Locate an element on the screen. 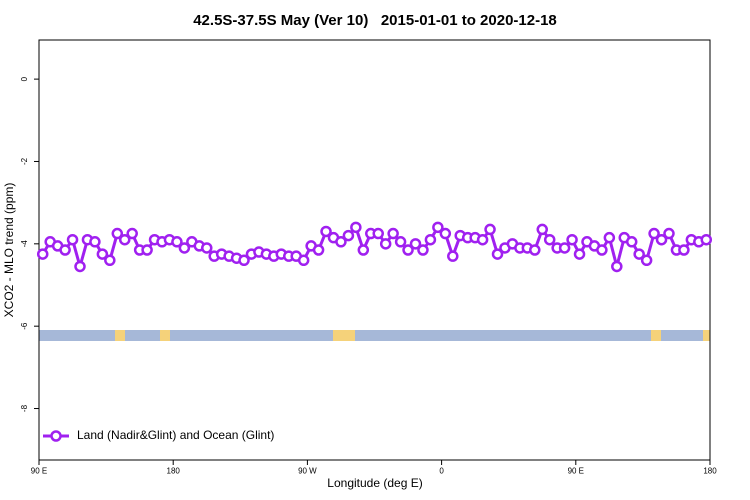  y-axis-label: XCO2 - MLO trend (ppm) is located at coordinates (9, 250).